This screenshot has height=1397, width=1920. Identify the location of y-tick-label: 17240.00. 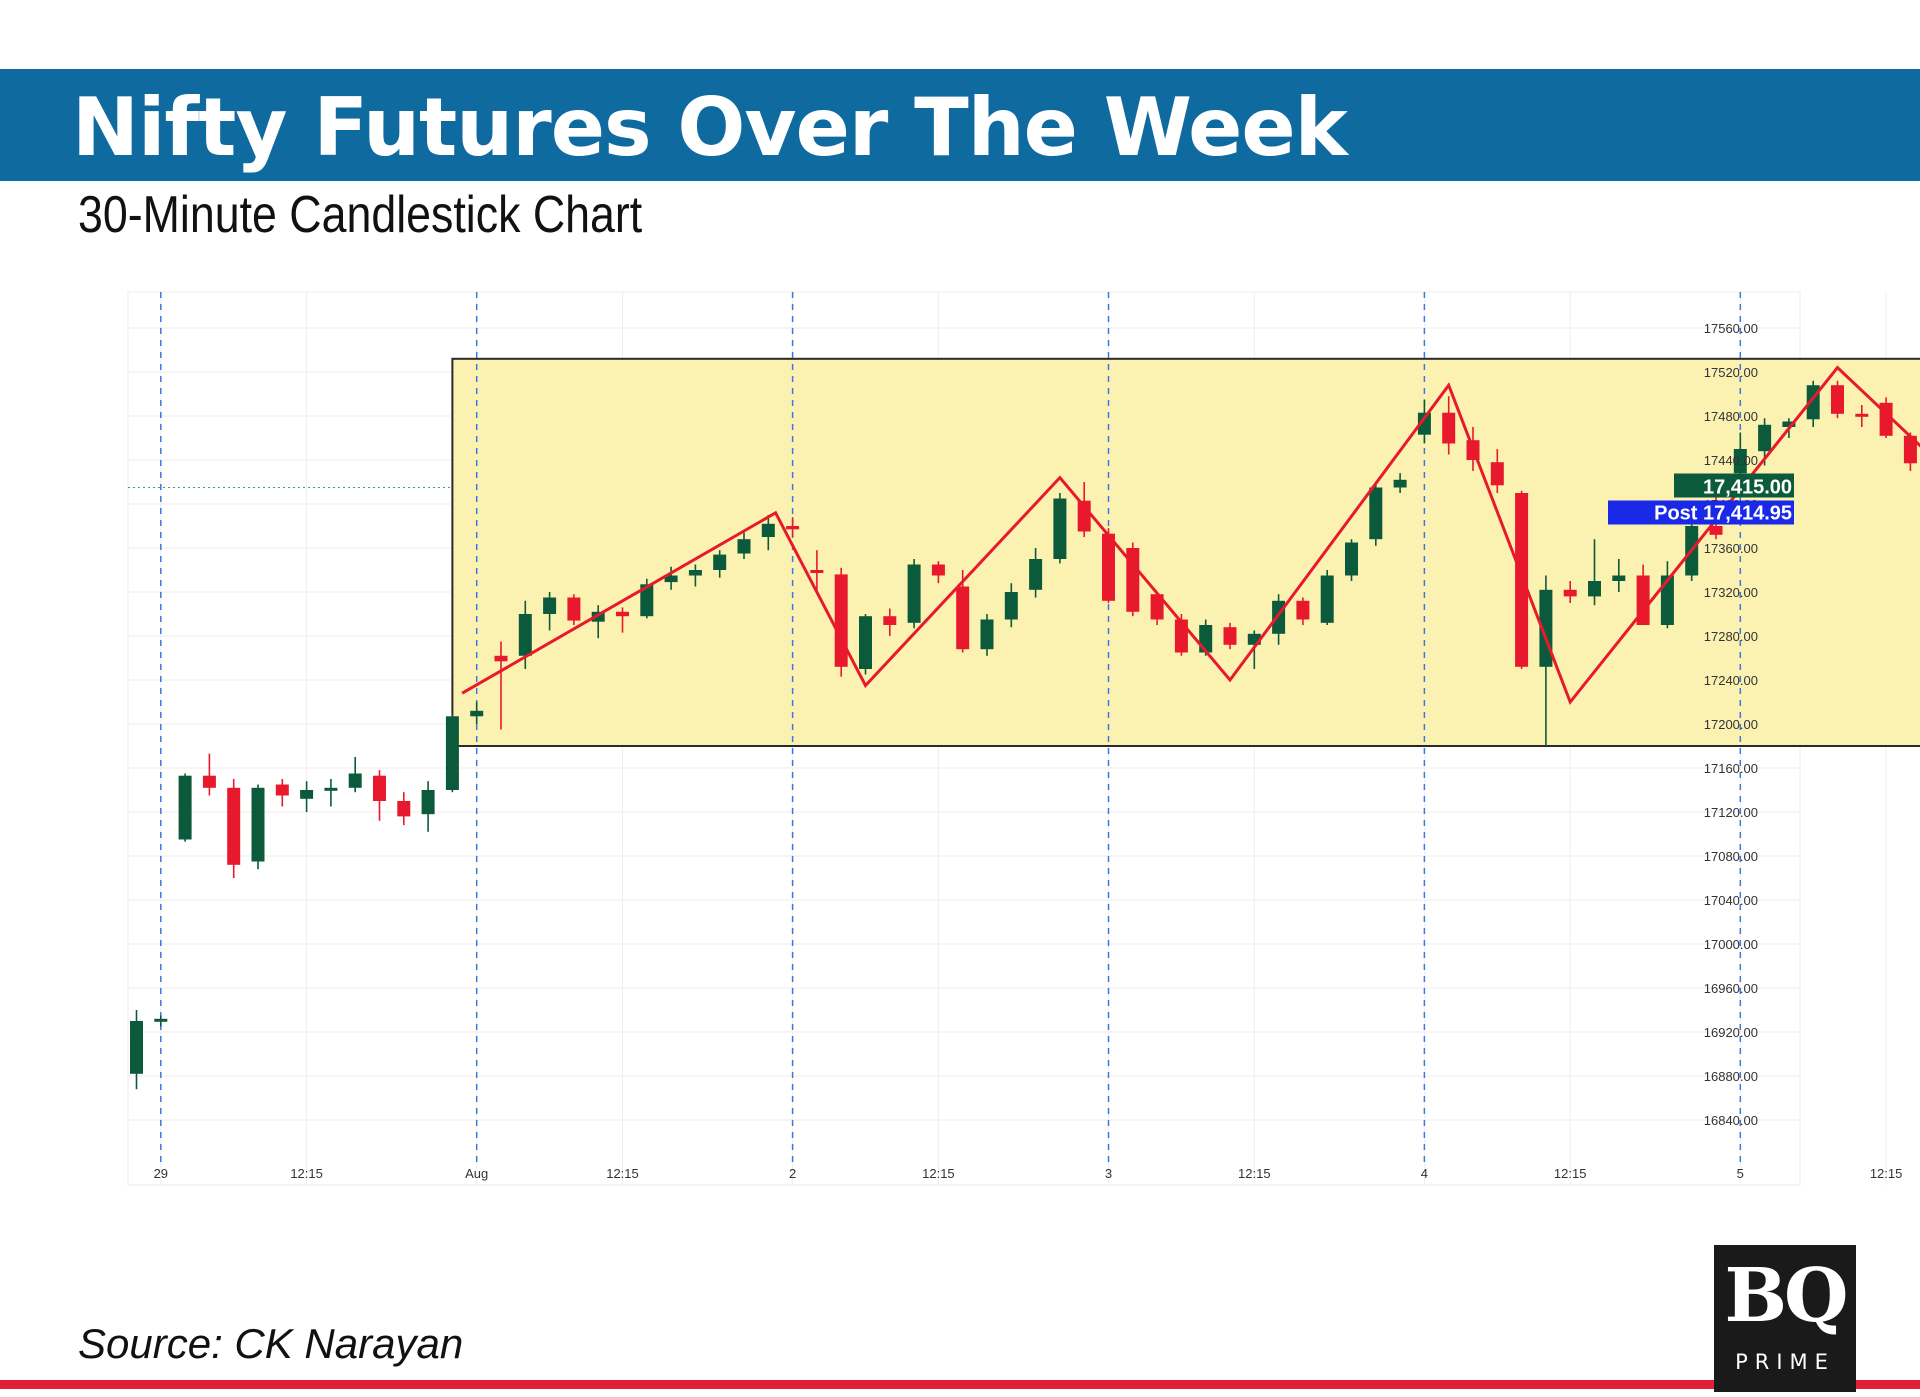
(1731, 680).